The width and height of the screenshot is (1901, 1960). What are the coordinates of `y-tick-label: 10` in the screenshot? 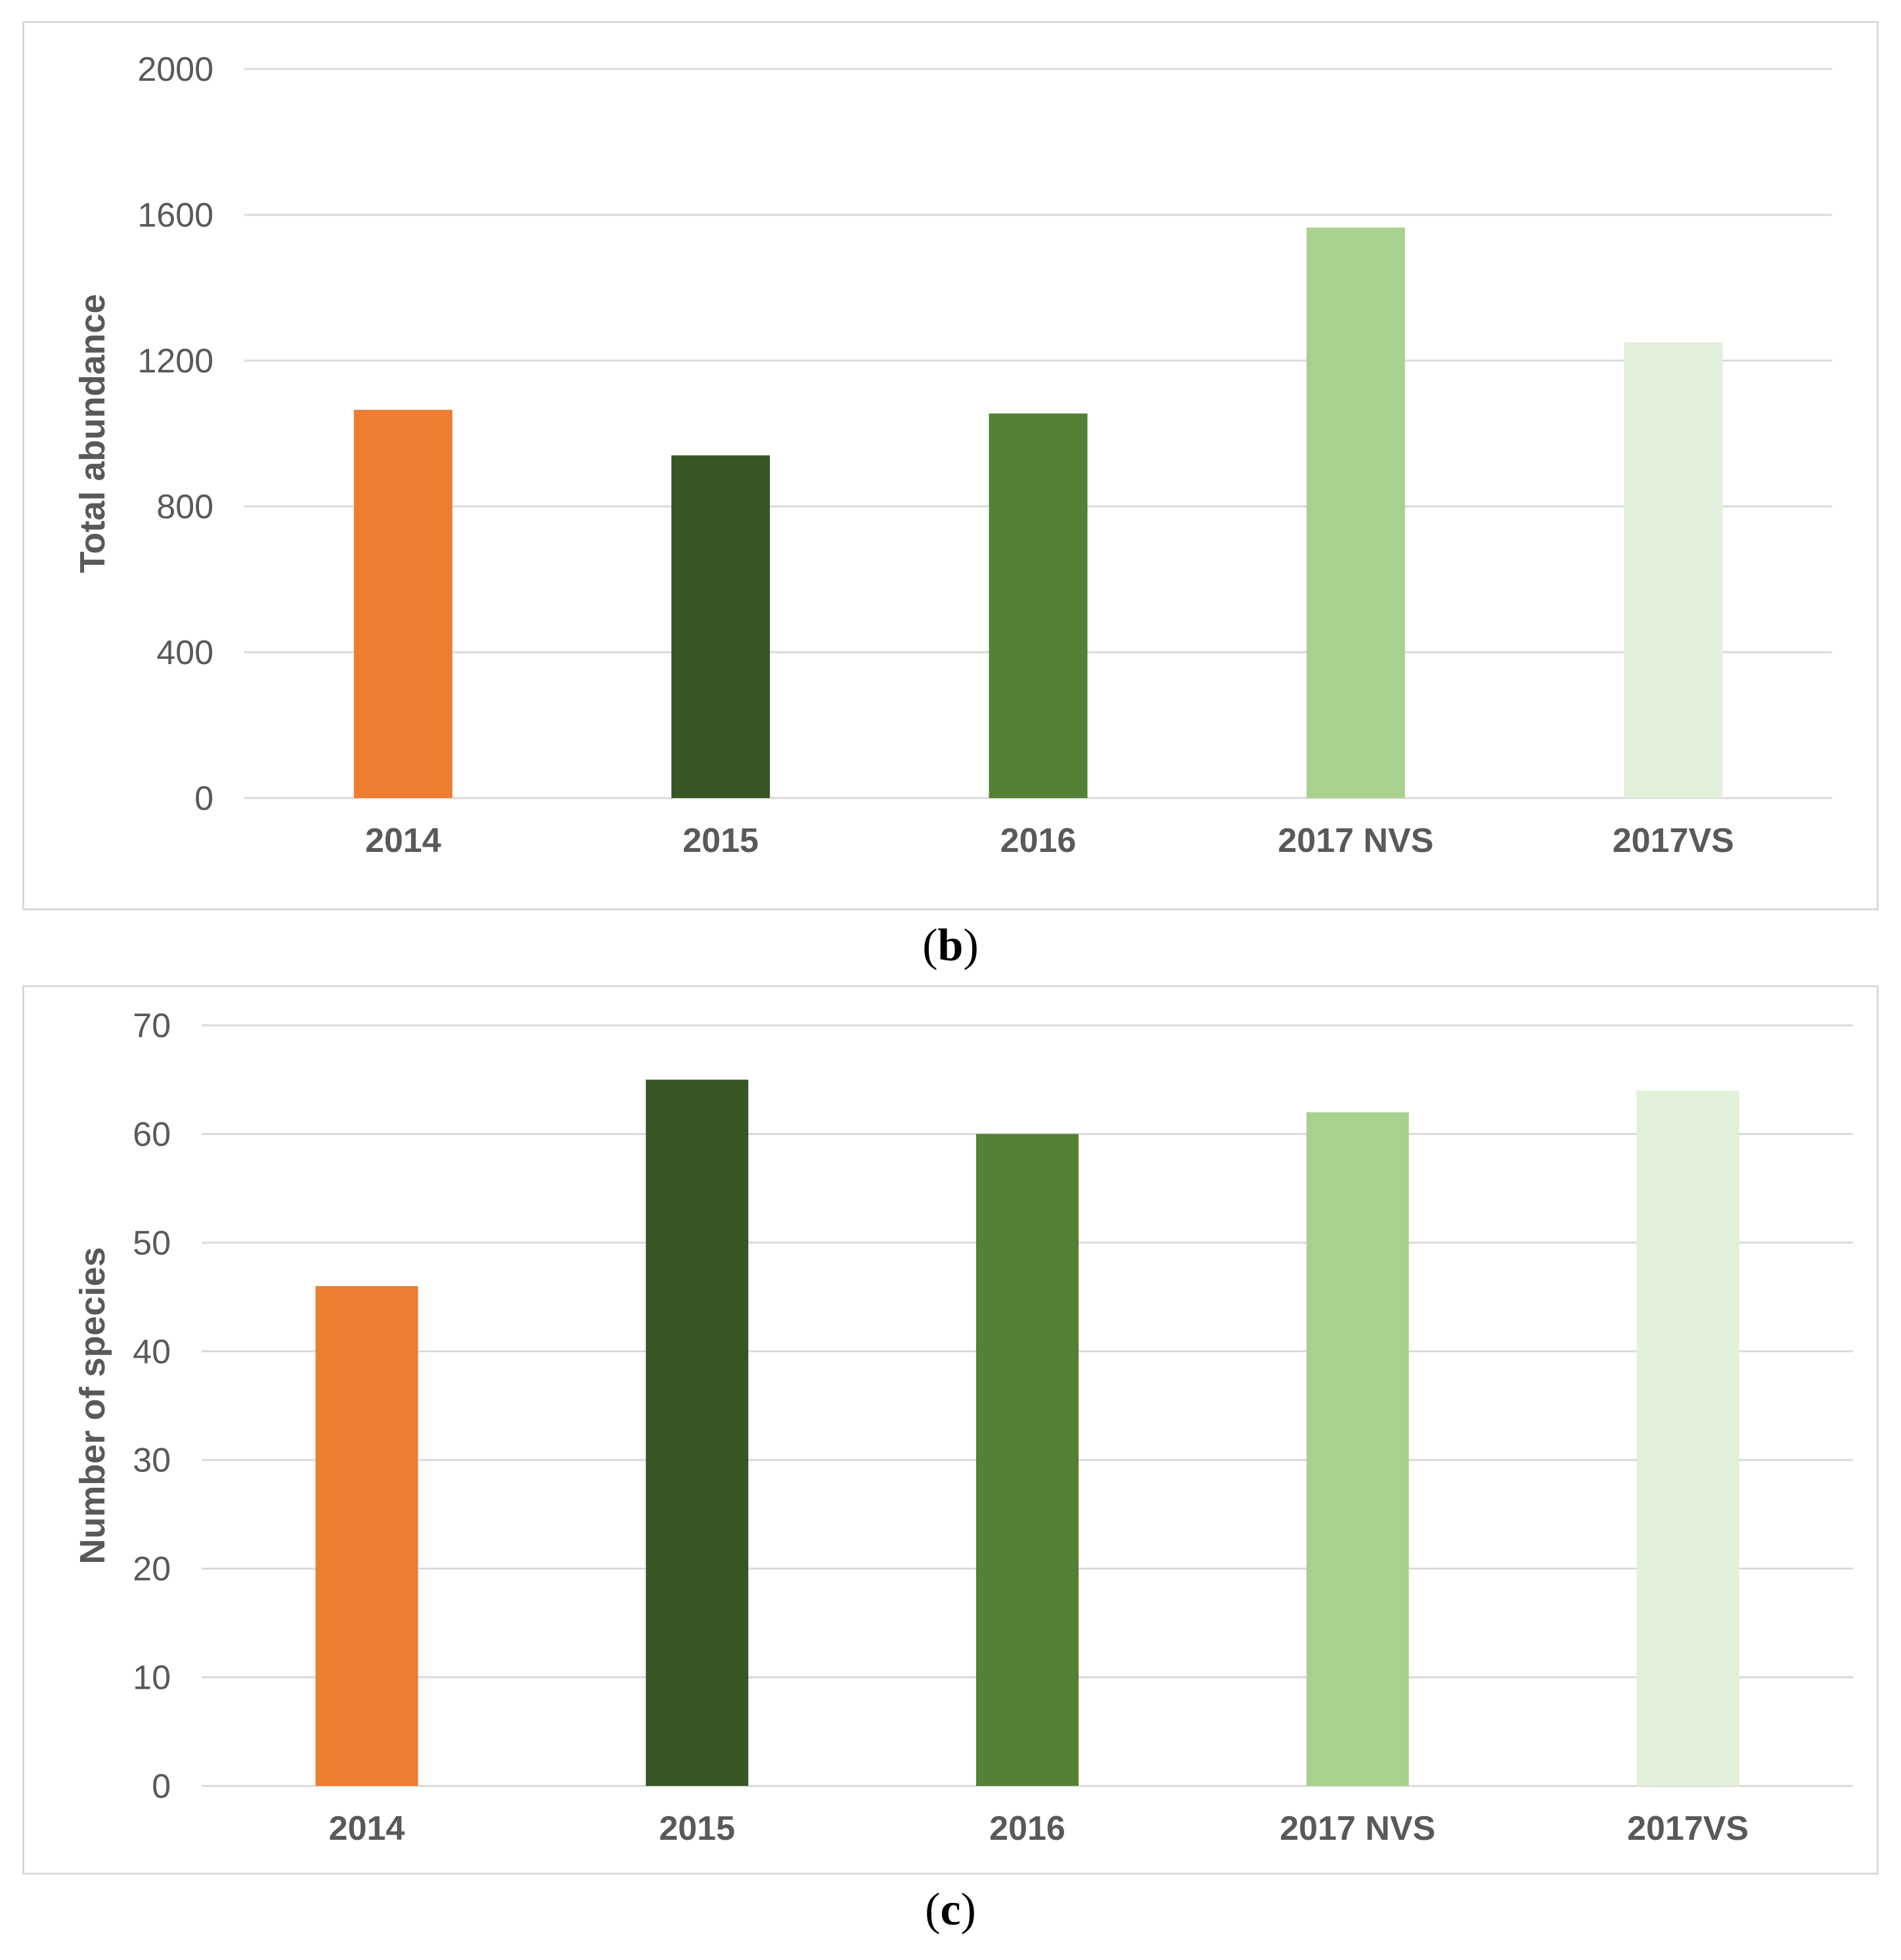 It's located at (152, 1678).